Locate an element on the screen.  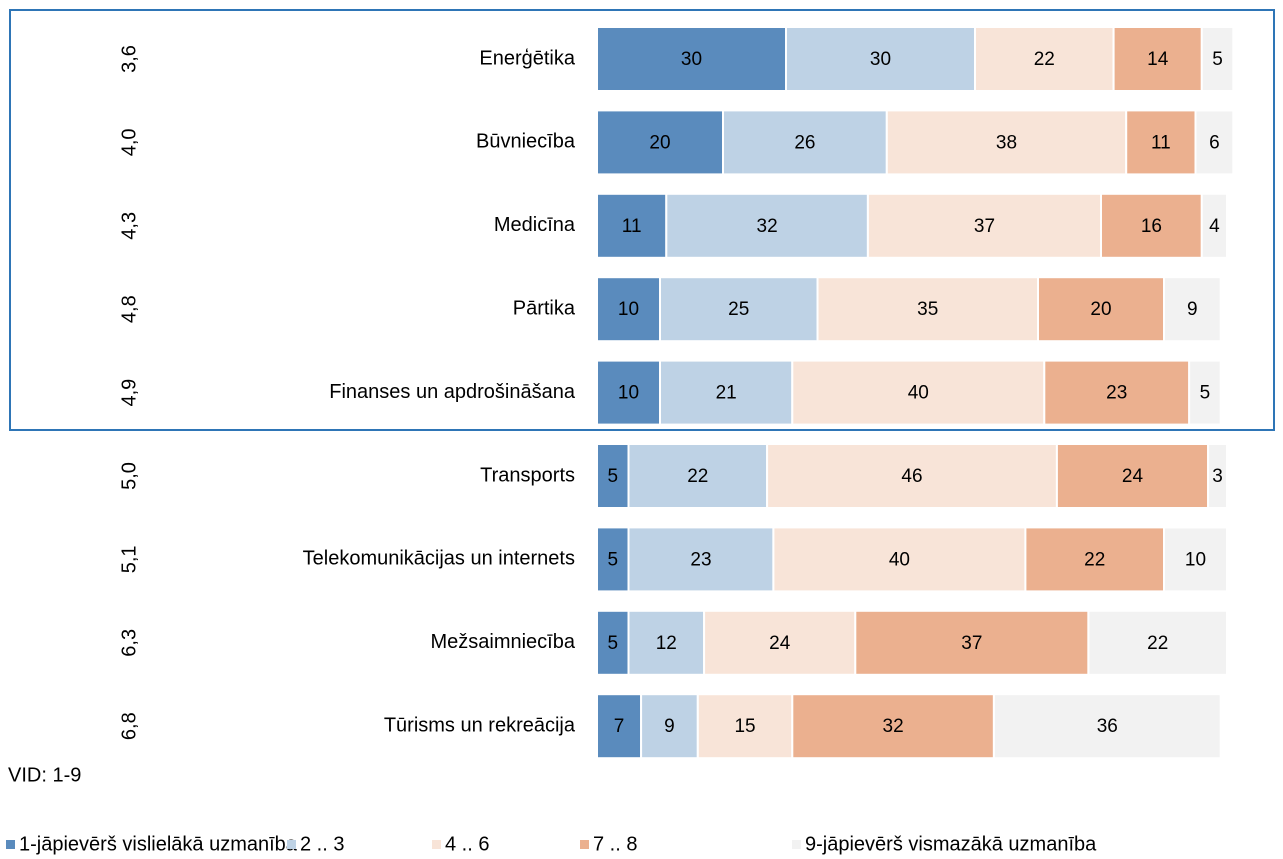
category-label: Tūrisms un rekreācija is located at coordinates (480, 725).